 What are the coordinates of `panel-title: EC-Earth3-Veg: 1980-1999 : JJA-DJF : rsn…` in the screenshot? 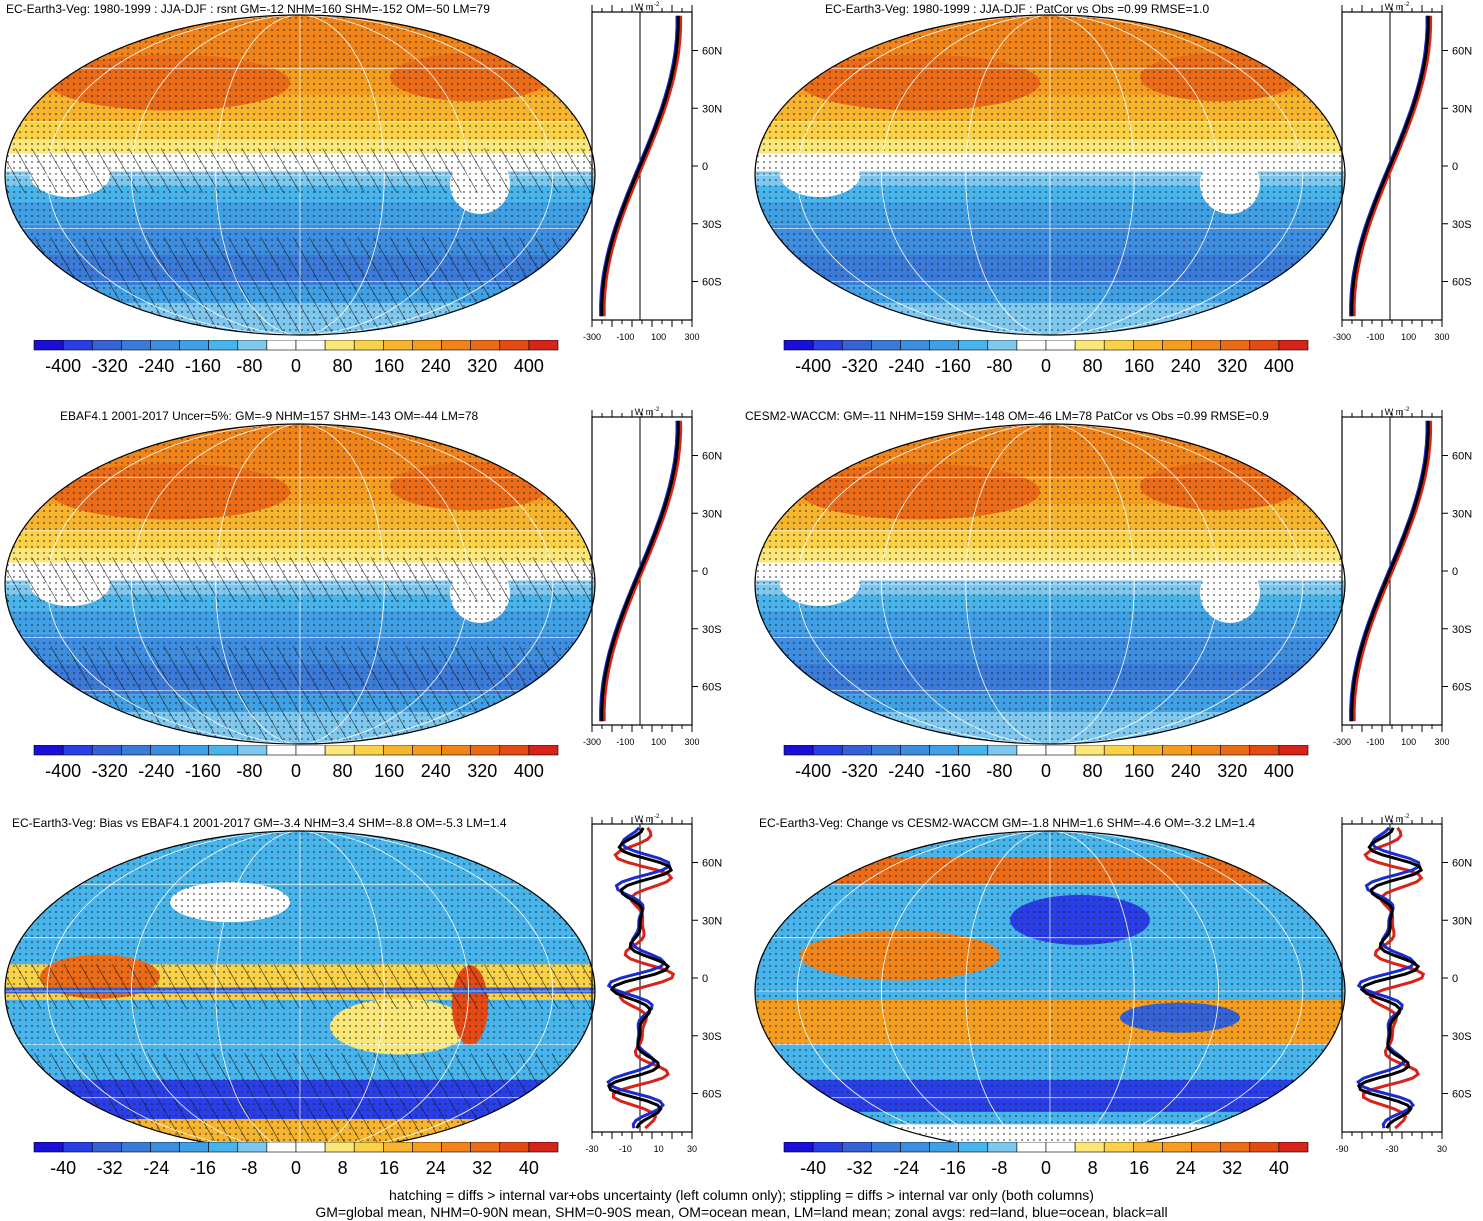 It's located at (248, 9).